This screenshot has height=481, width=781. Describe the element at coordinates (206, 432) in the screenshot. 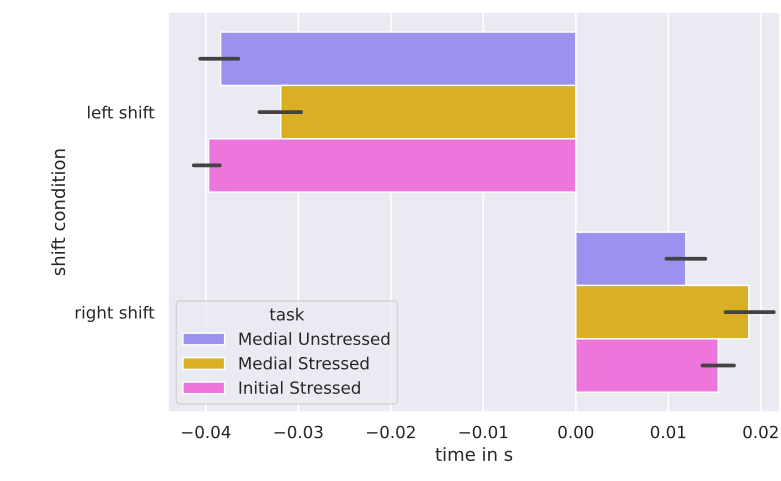

I see `x-tick-label: −0.04` at that location.